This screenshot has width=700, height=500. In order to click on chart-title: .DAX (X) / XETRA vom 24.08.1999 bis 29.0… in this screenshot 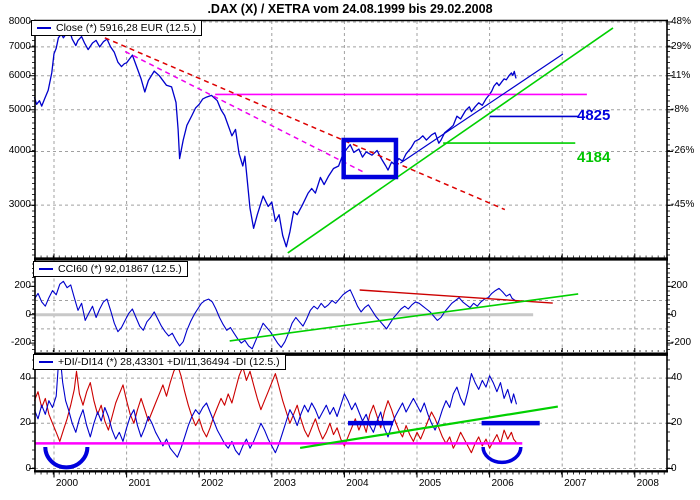, I will do `click(350, 9)`.